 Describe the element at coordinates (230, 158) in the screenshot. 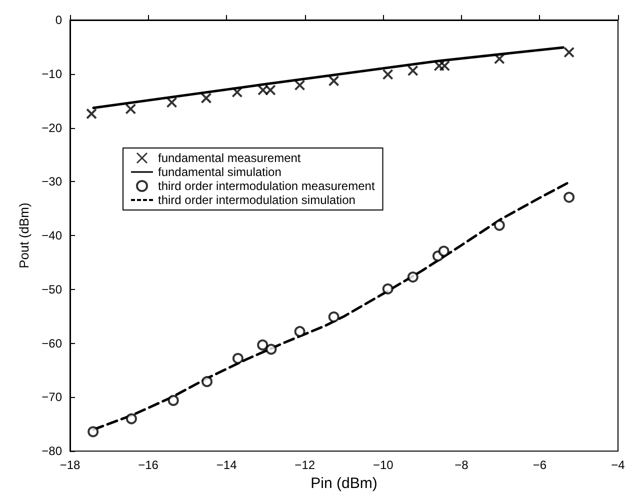

I see `legend-label: fundamental measurement` at that location.